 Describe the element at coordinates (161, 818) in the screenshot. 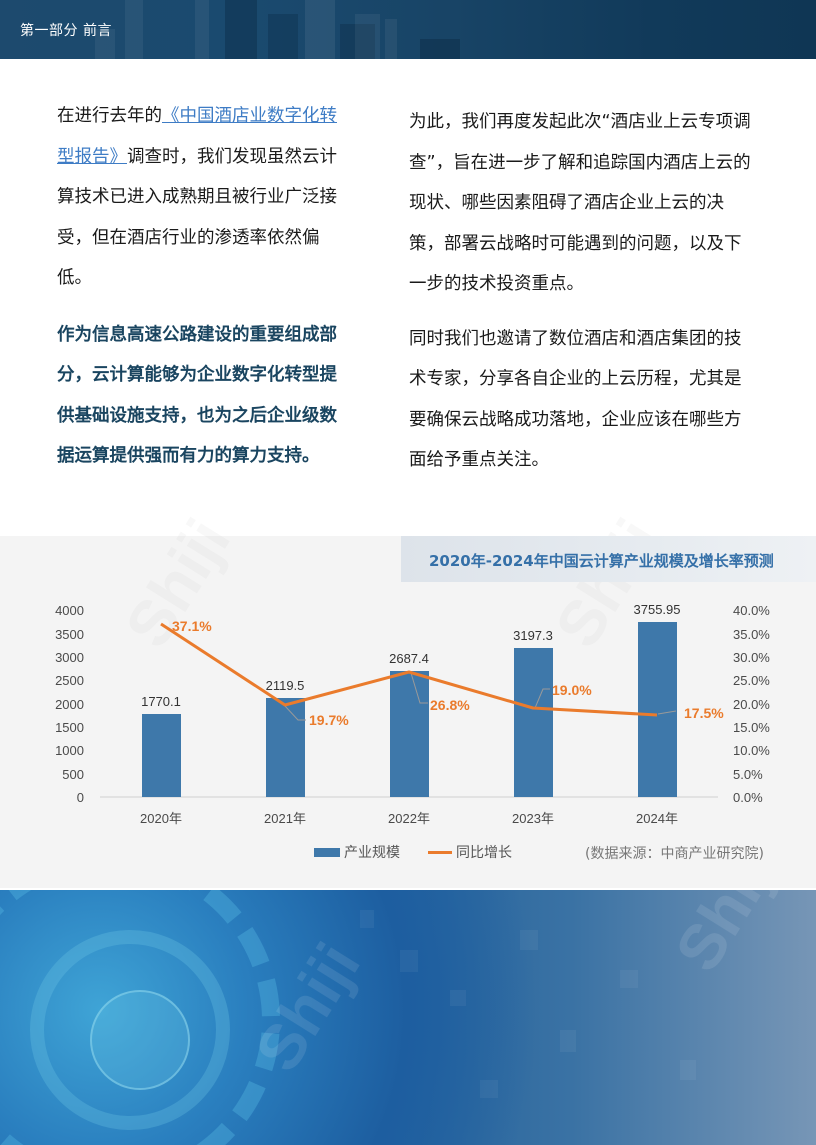

I see `x-tick: 2020年` at that location.